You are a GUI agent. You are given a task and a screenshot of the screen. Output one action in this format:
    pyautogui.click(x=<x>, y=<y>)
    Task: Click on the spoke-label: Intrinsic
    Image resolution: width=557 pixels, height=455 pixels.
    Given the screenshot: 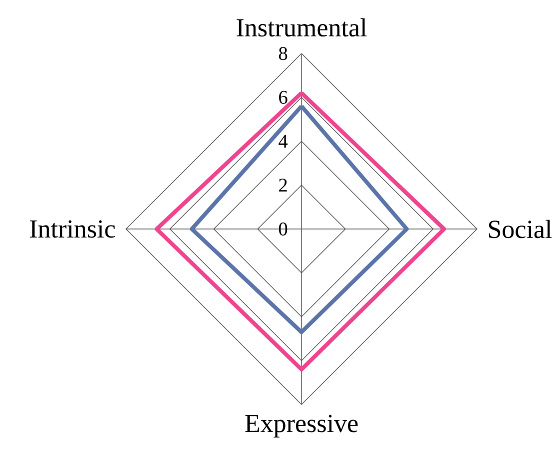 What is the action you would take?
    pyautogui.click(x=72, y=229)
    